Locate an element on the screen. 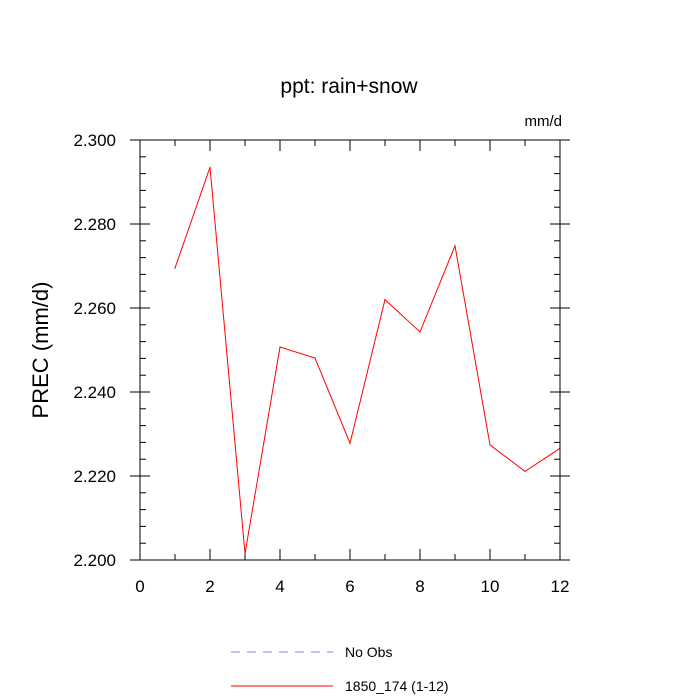  x-tick-label: 6 is located at coordinates (349, 586).